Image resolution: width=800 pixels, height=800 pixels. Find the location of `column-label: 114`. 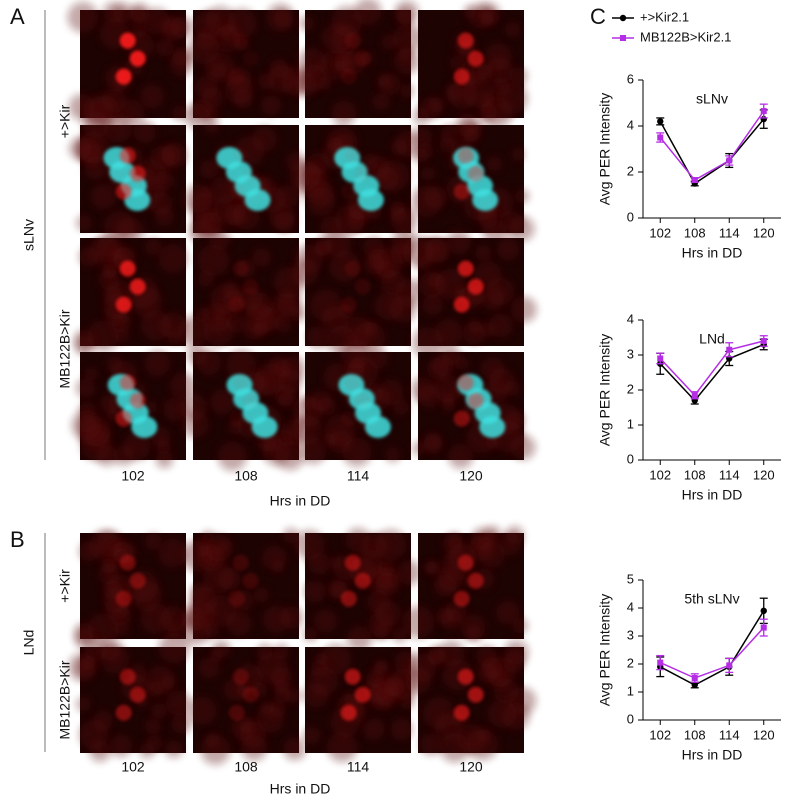

column-label: 114 is located at coordinates (358, 767).